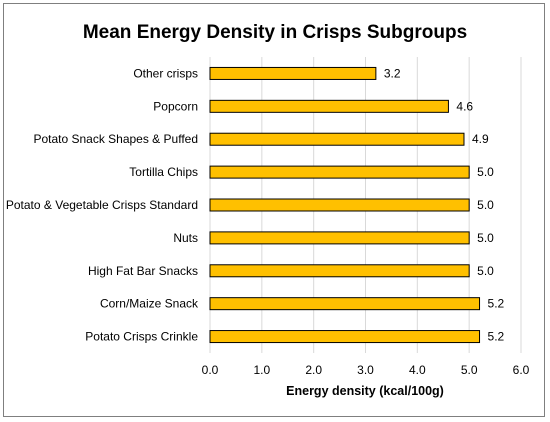 This screenshot has height=422, width=550. Describe the element at coordinates (485, 238) in the screenshot. I see `data-label-5: 5.0` at that location.